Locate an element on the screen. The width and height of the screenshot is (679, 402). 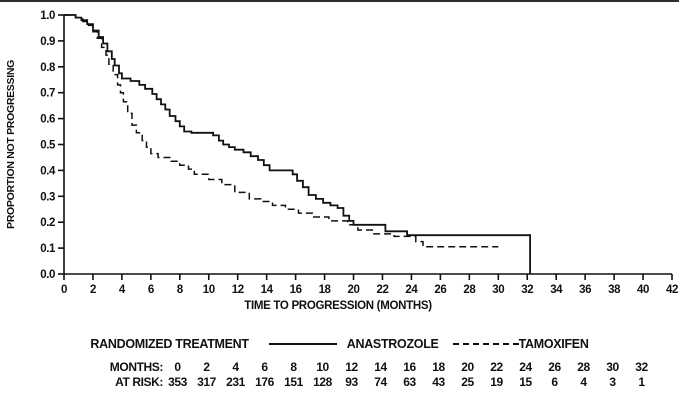
risk-count-cell: 4 is located at coordinates (583, 382).